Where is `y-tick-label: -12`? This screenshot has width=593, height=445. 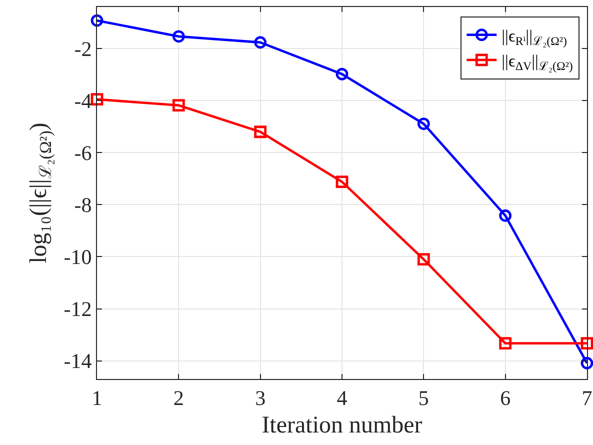
y-tick-label: -12 is located at coordinates (78, 309).